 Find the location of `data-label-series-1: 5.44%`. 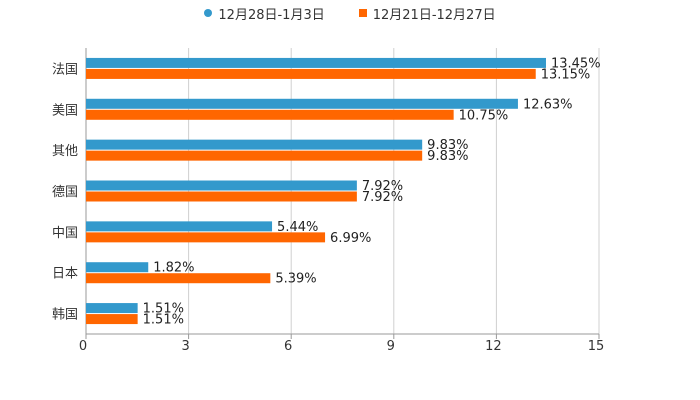

data-label-series-1: 5.44% is located at coordinates (297, 227).